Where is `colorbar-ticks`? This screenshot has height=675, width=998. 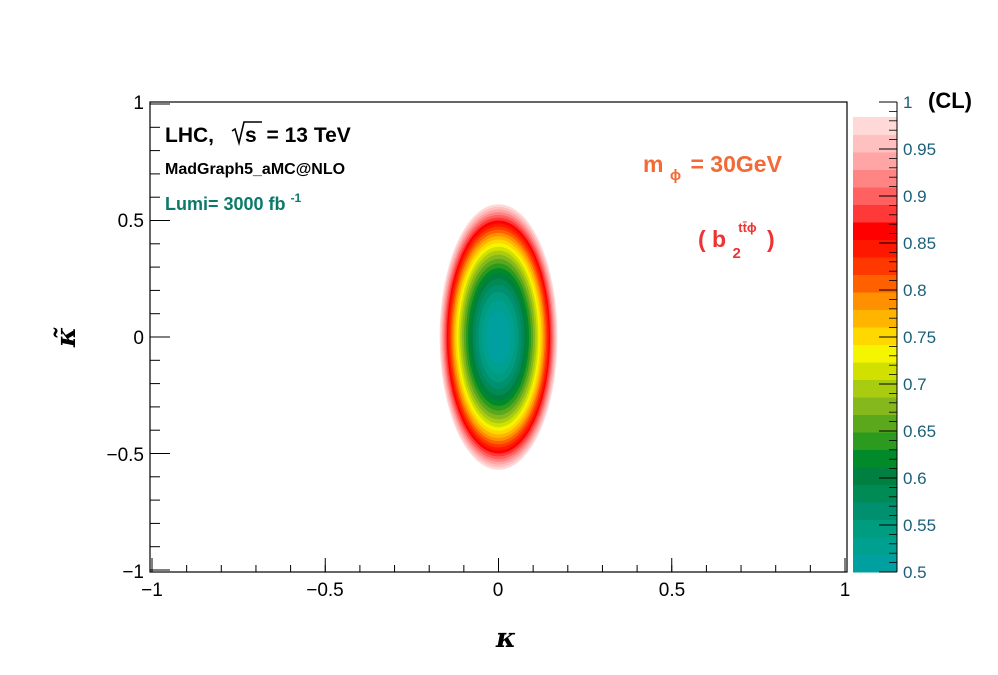 colorbar-ticks is located at coordinates (888, 337).